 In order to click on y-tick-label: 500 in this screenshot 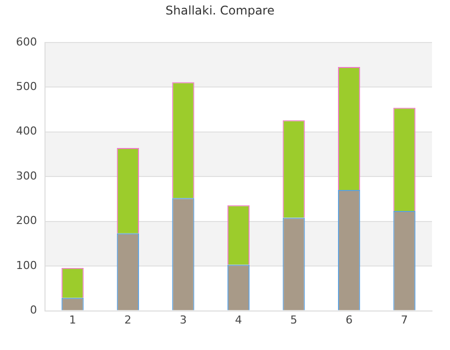, I will do `click(26, 86)`.